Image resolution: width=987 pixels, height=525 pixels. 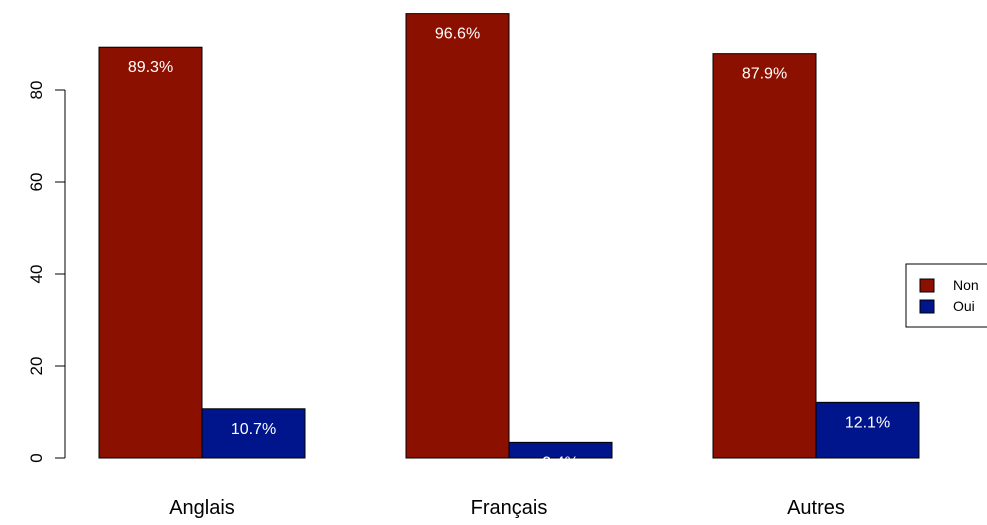 I want to click on legend: Non Oui, so click(x=946, y=295).